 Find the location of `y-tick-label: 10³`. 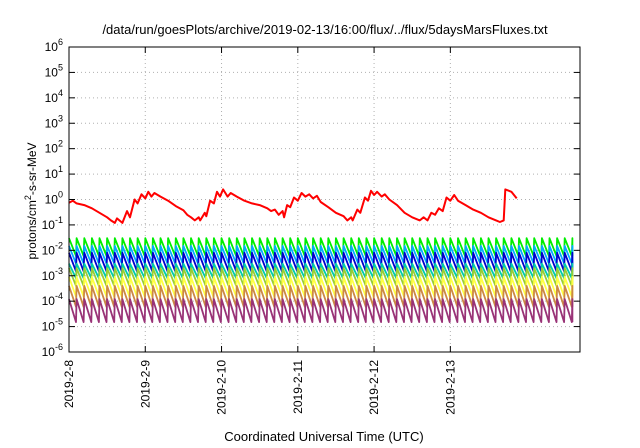

y-tick-label: 10³ is located at coordinates (54, 121).